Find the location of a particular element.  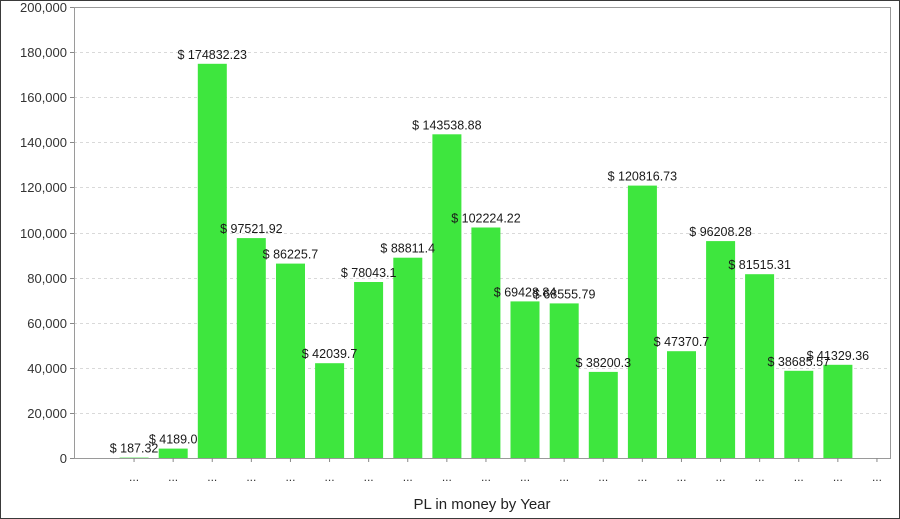

y-tick-label: 60,000 is located at coordinates (47, 323).